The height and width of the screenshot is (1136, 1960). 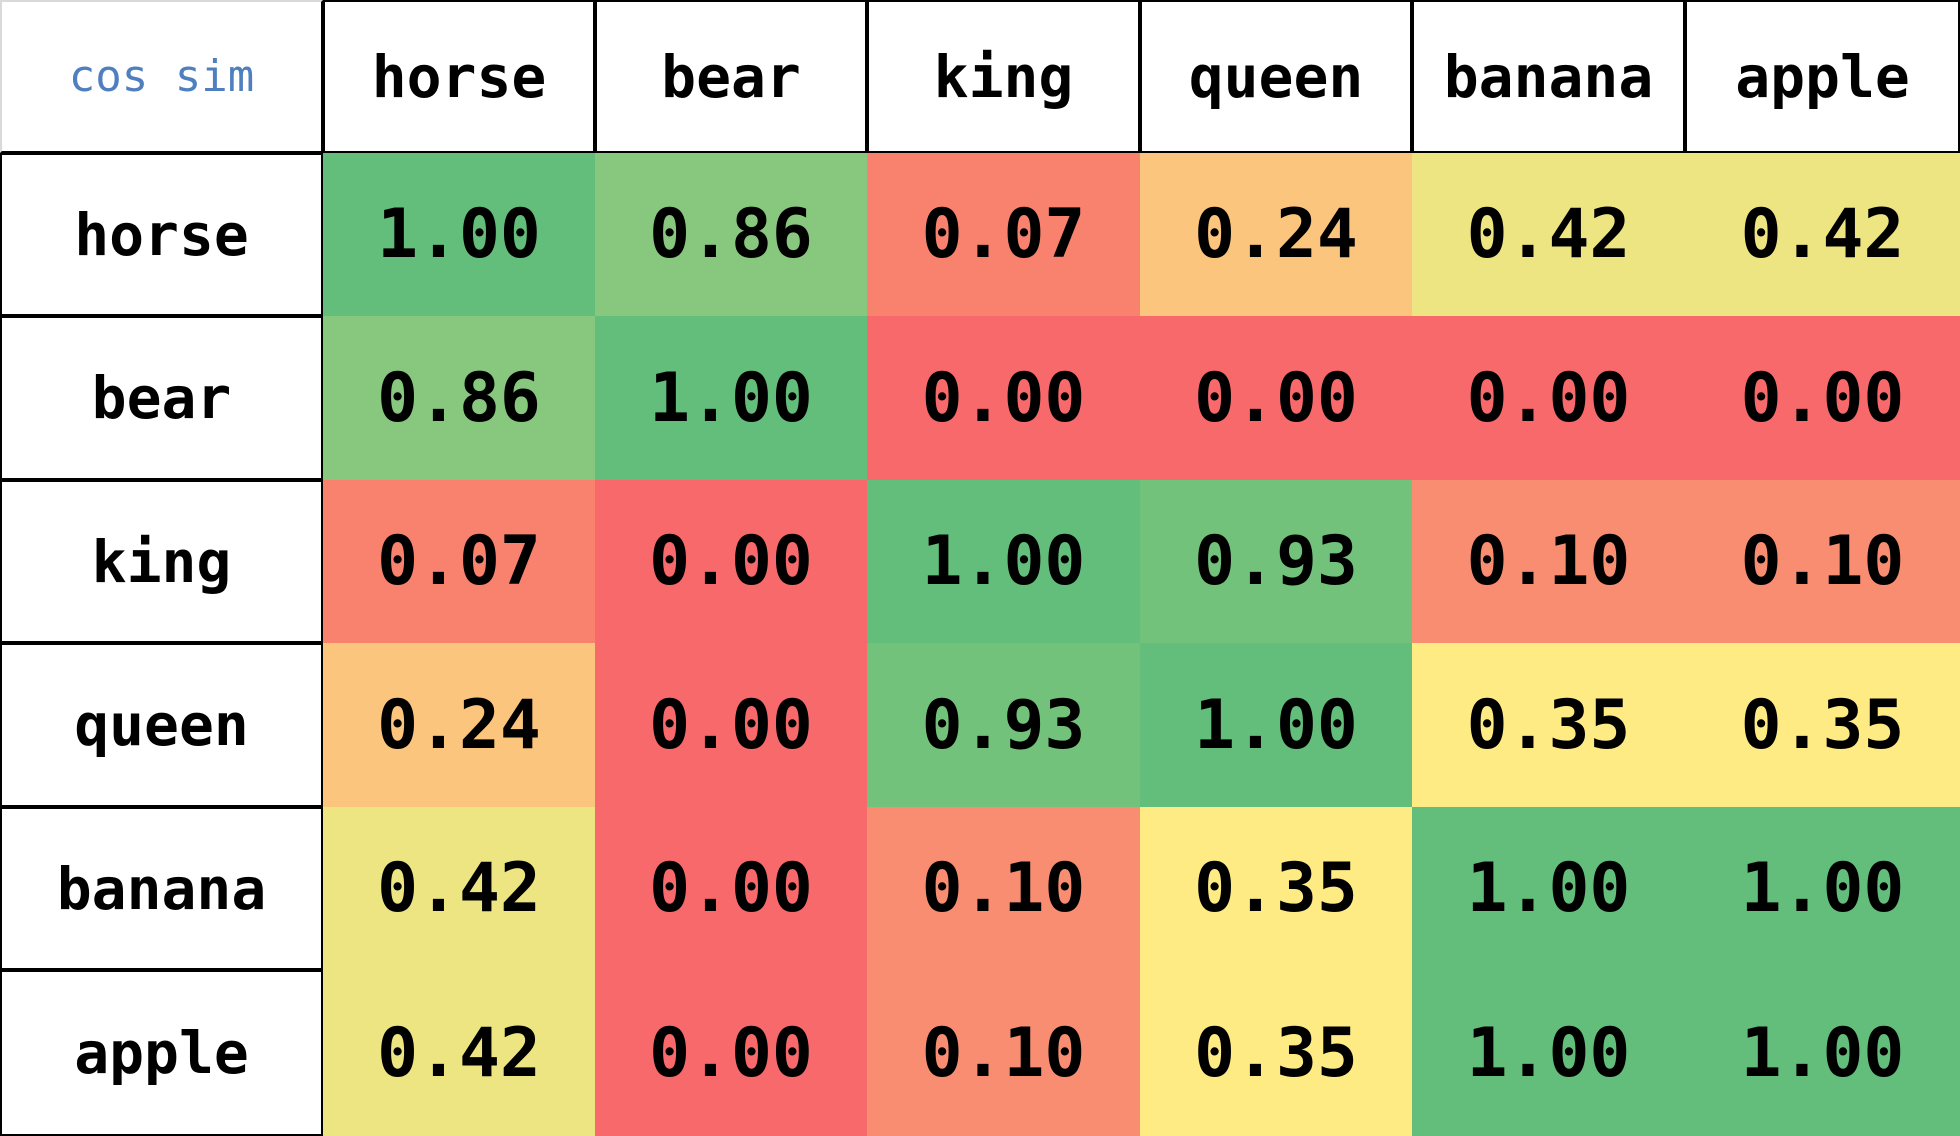 I want to click on column-header-bear: bear, so click(x=731, y=76).